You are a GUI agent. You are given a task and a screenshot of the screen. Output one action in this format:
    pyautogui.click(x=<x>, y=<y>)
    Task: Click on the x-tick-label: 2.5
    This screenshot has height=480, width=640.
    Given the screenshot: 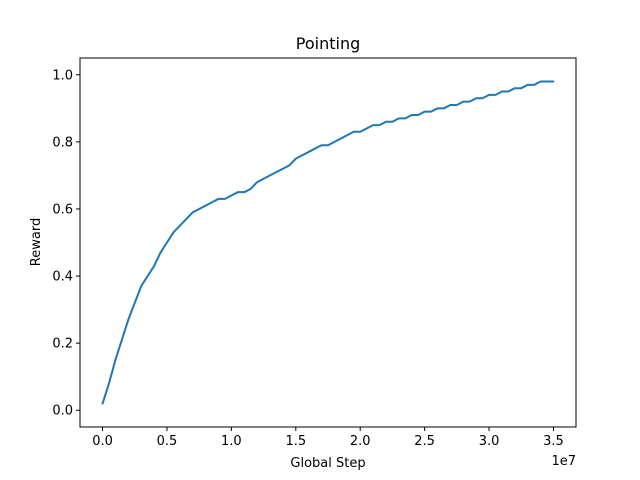 What is the action you would take?
    pyautogui.click(x=424, y=441)
    